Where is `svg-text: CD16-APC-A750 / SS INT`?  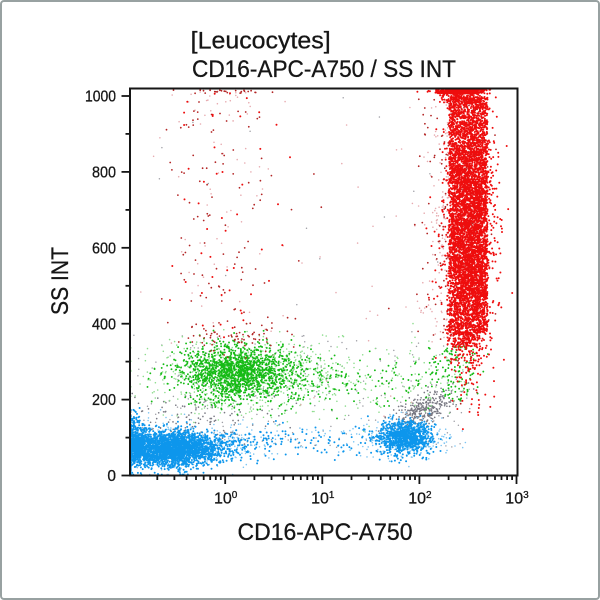
svg-text: CD16-APC-A750 / SS INT is located at coordinates (324, 69).